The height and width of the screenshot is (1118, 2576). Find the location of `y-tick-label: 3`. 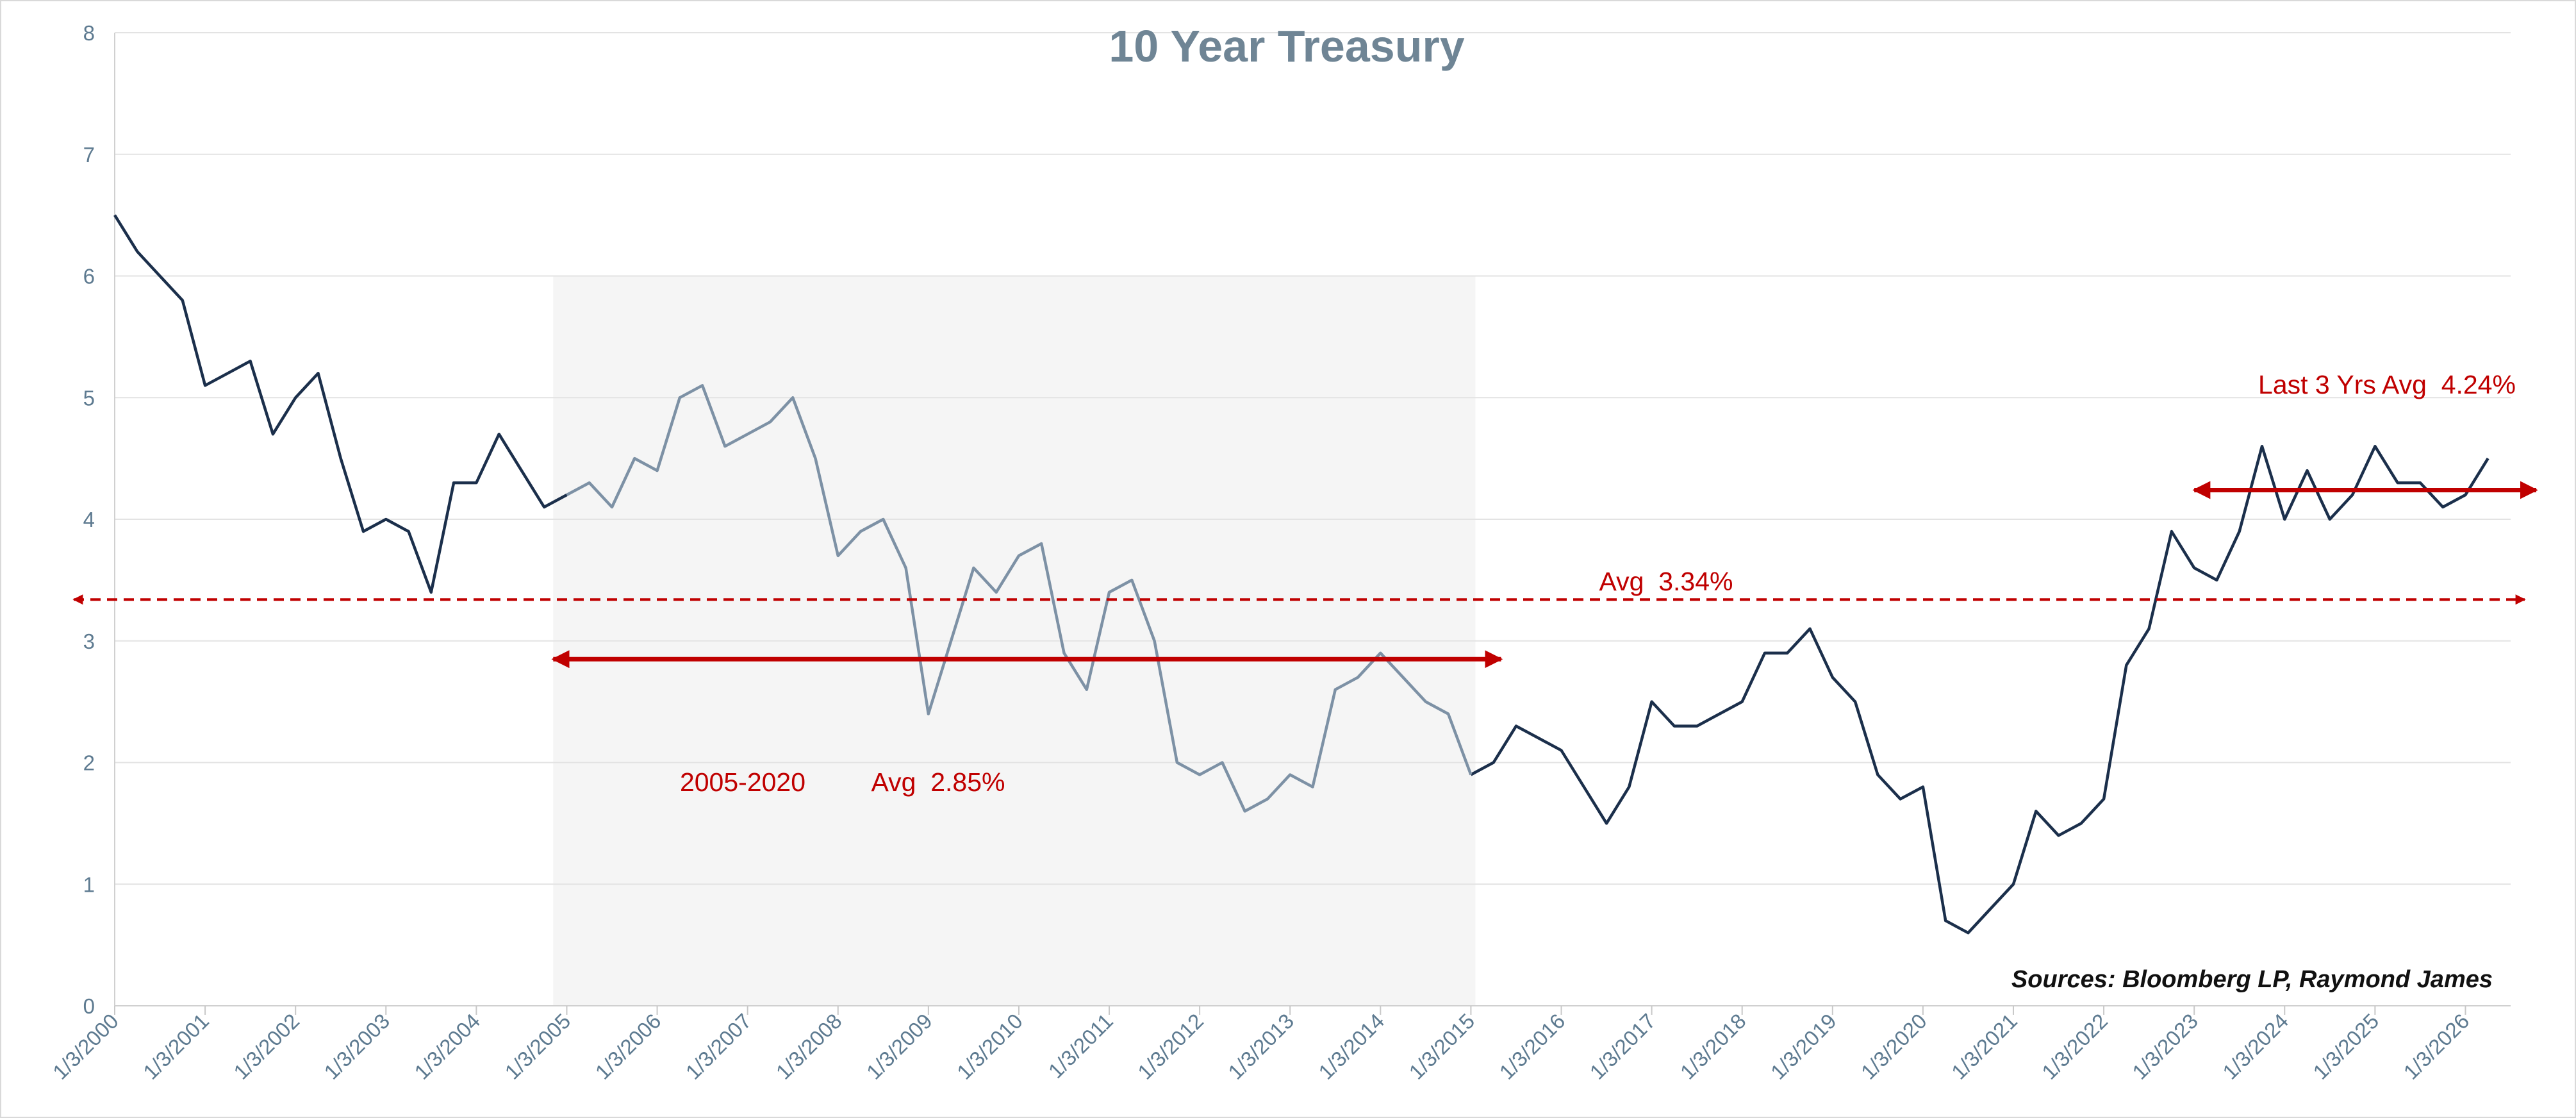

y-tick-label: 3 is located at coordinates (89, 641).